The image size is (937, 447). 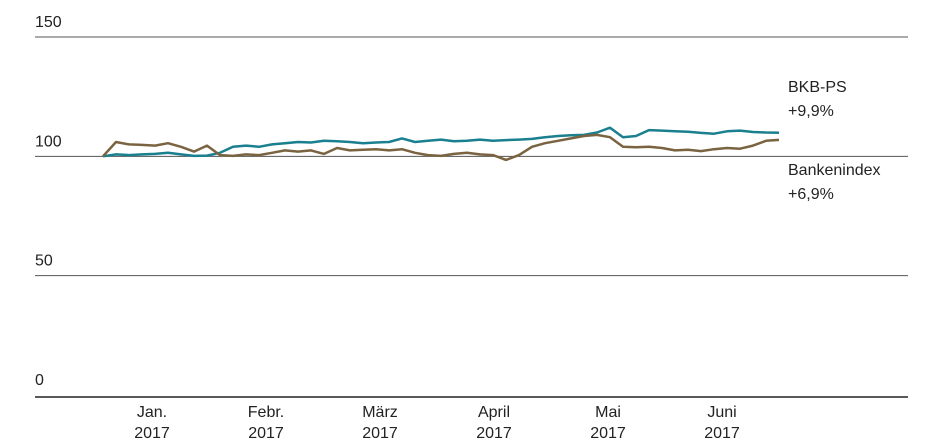 What do you see at coordinates (380, 423) in the screenshot?
I see `x-tick-label: März 2017` at bounding box center [380, 423].